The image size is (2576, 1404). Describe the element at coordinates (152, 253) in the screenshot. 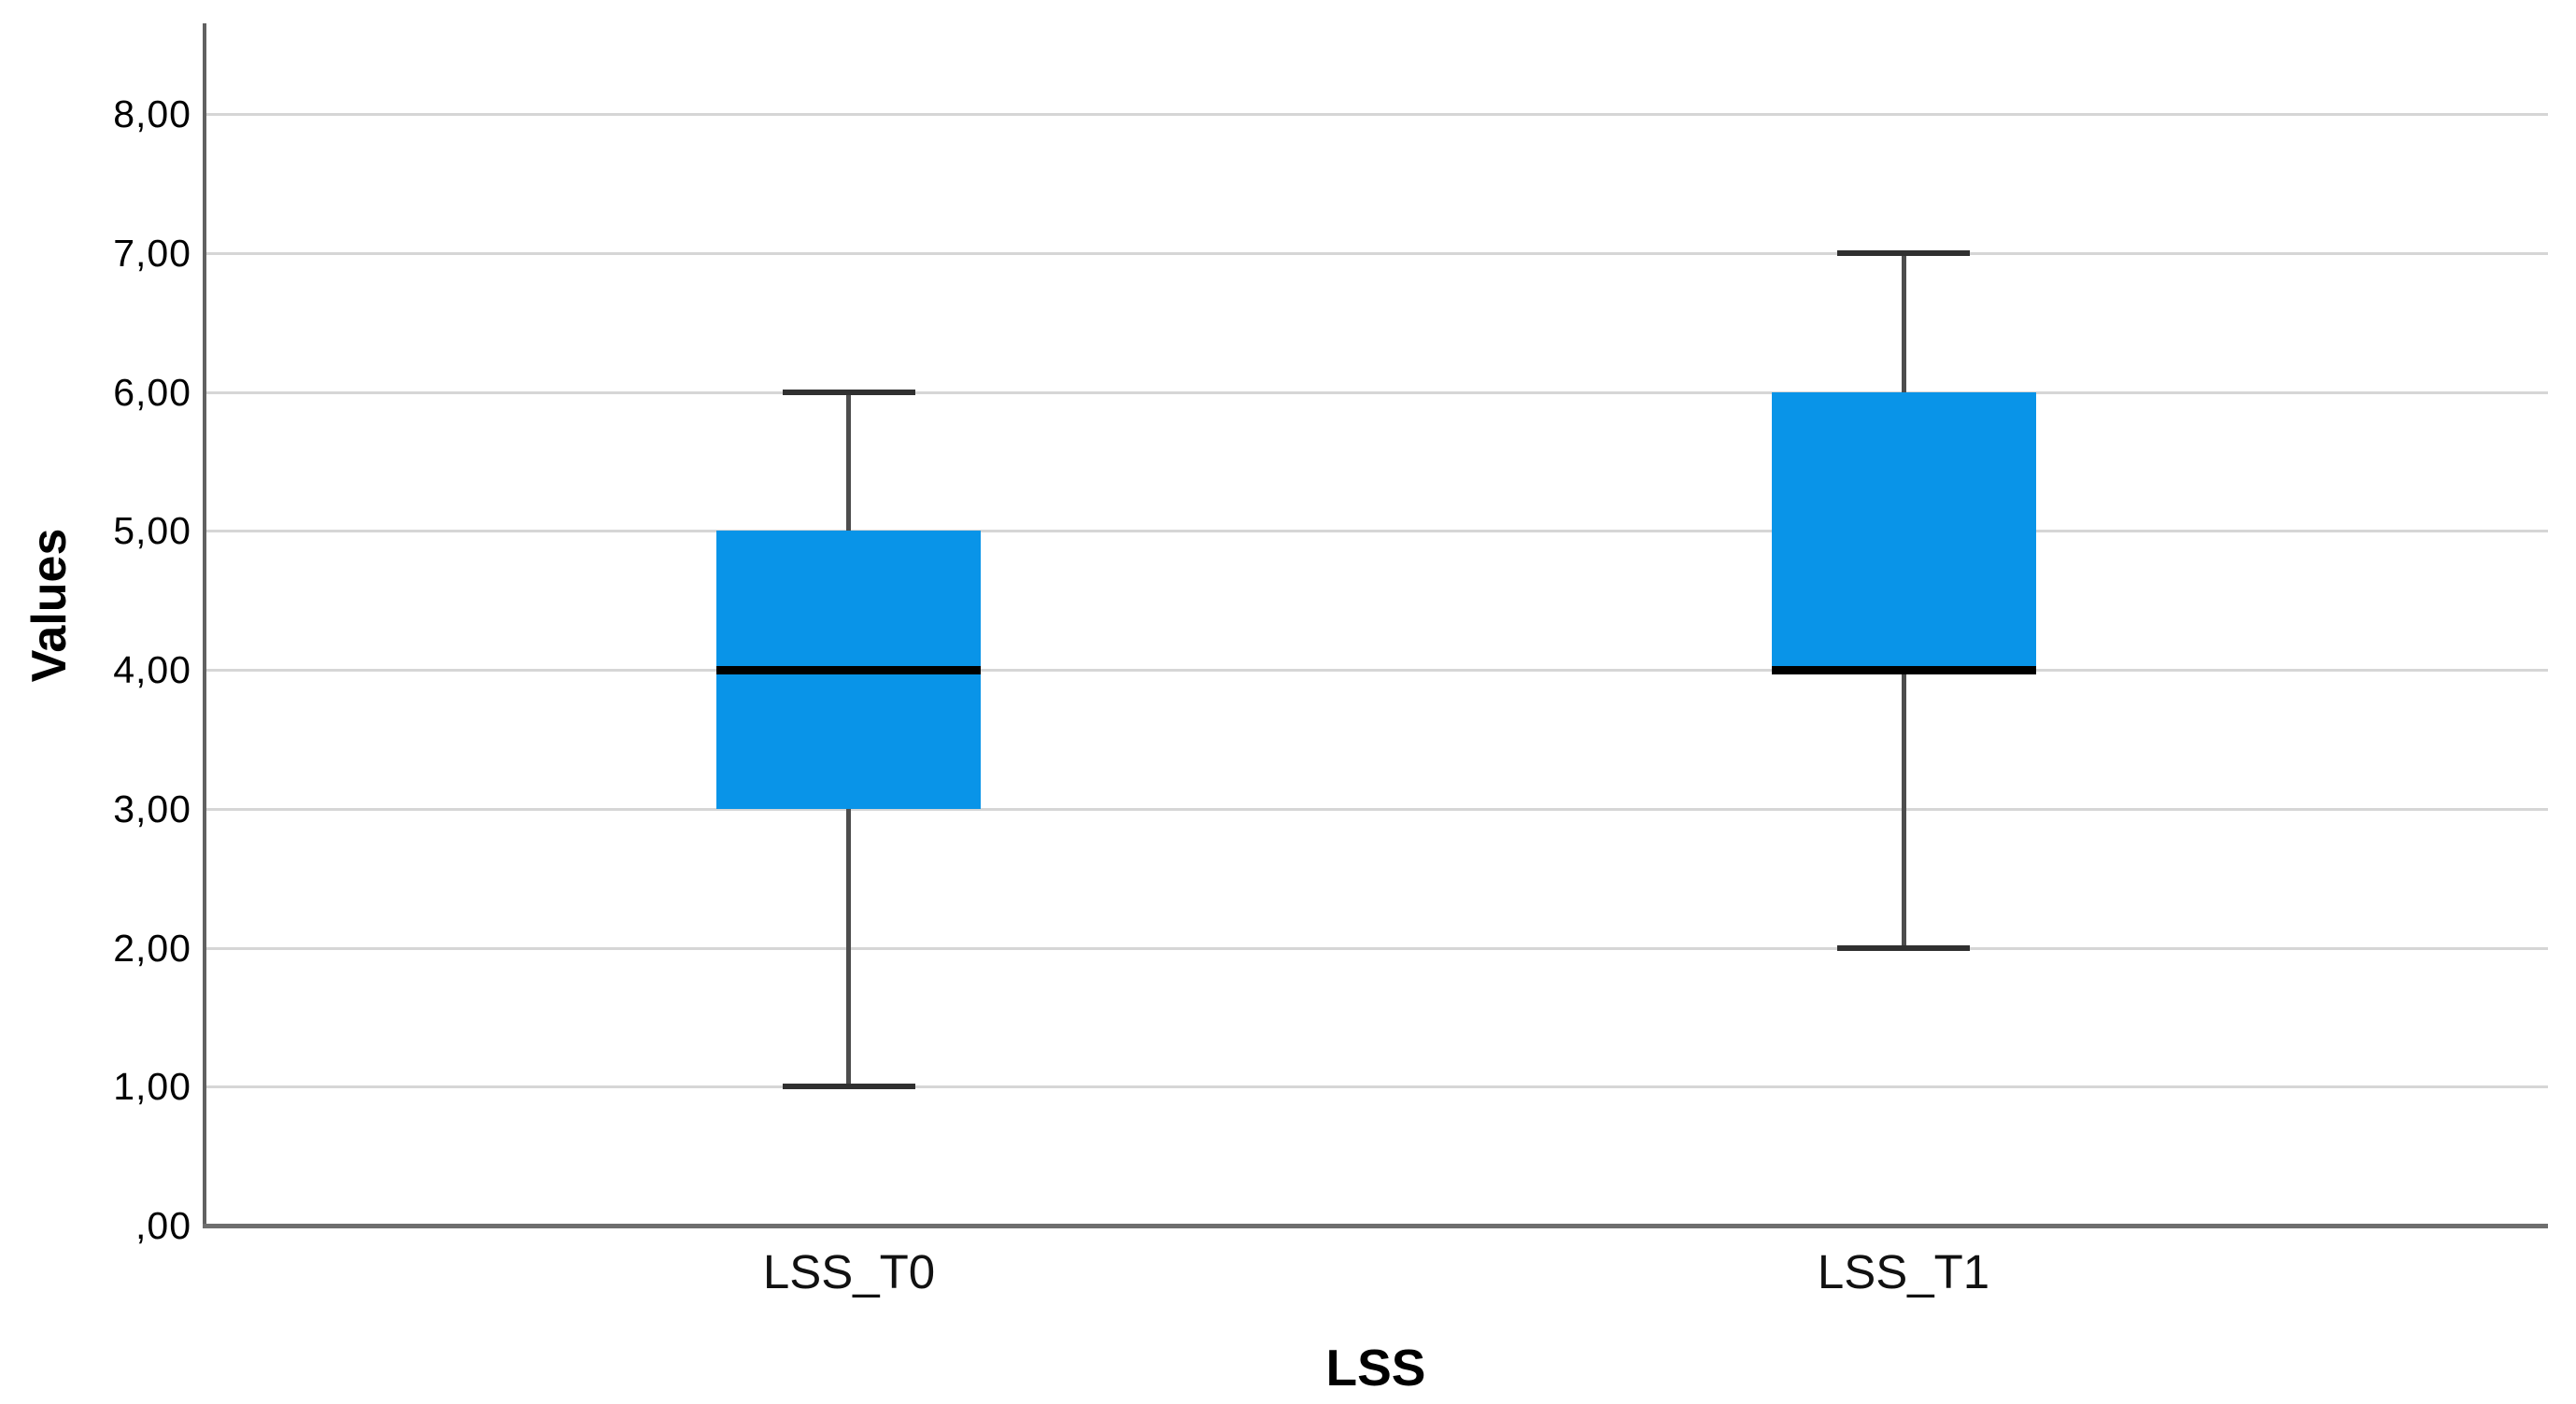

I see `y-tick-label-7,00: 7,00` at that location.